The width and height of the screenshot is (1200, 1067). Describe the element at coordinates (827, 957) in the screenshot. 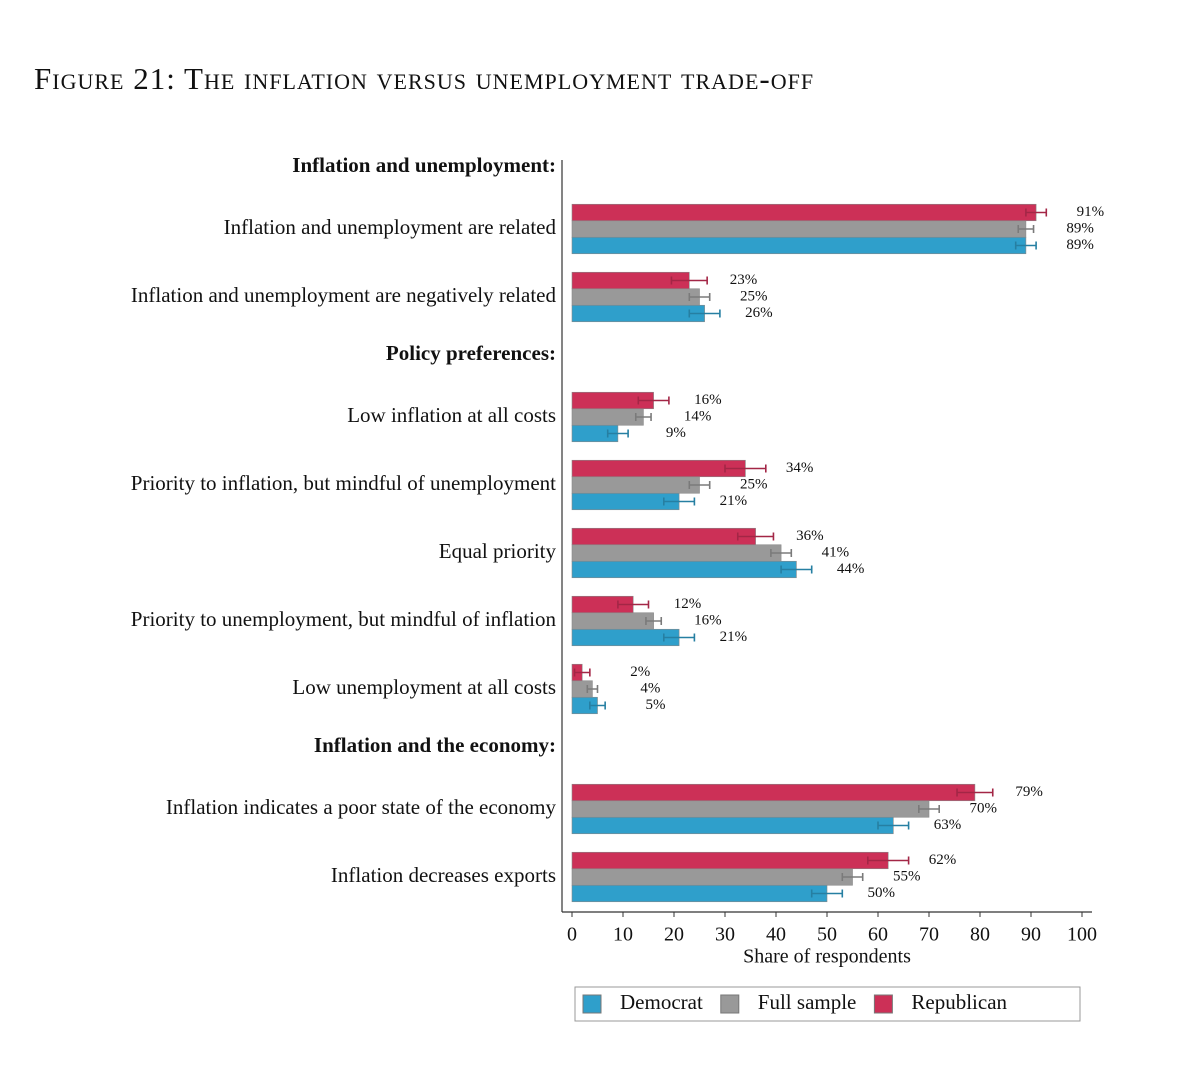

I see `x-axis-label: Share of respondents` at that location.